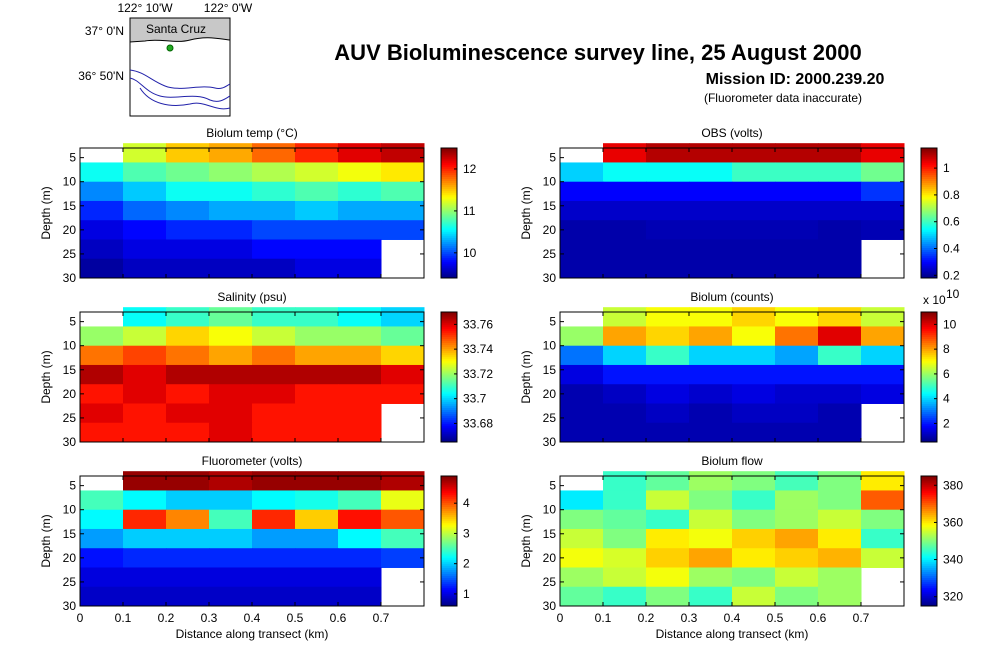 The image size is (1000, 655). Describe the element at coordinates (252, 618) in the screenshot. I see `x-tick-label: 0.4` at that location.